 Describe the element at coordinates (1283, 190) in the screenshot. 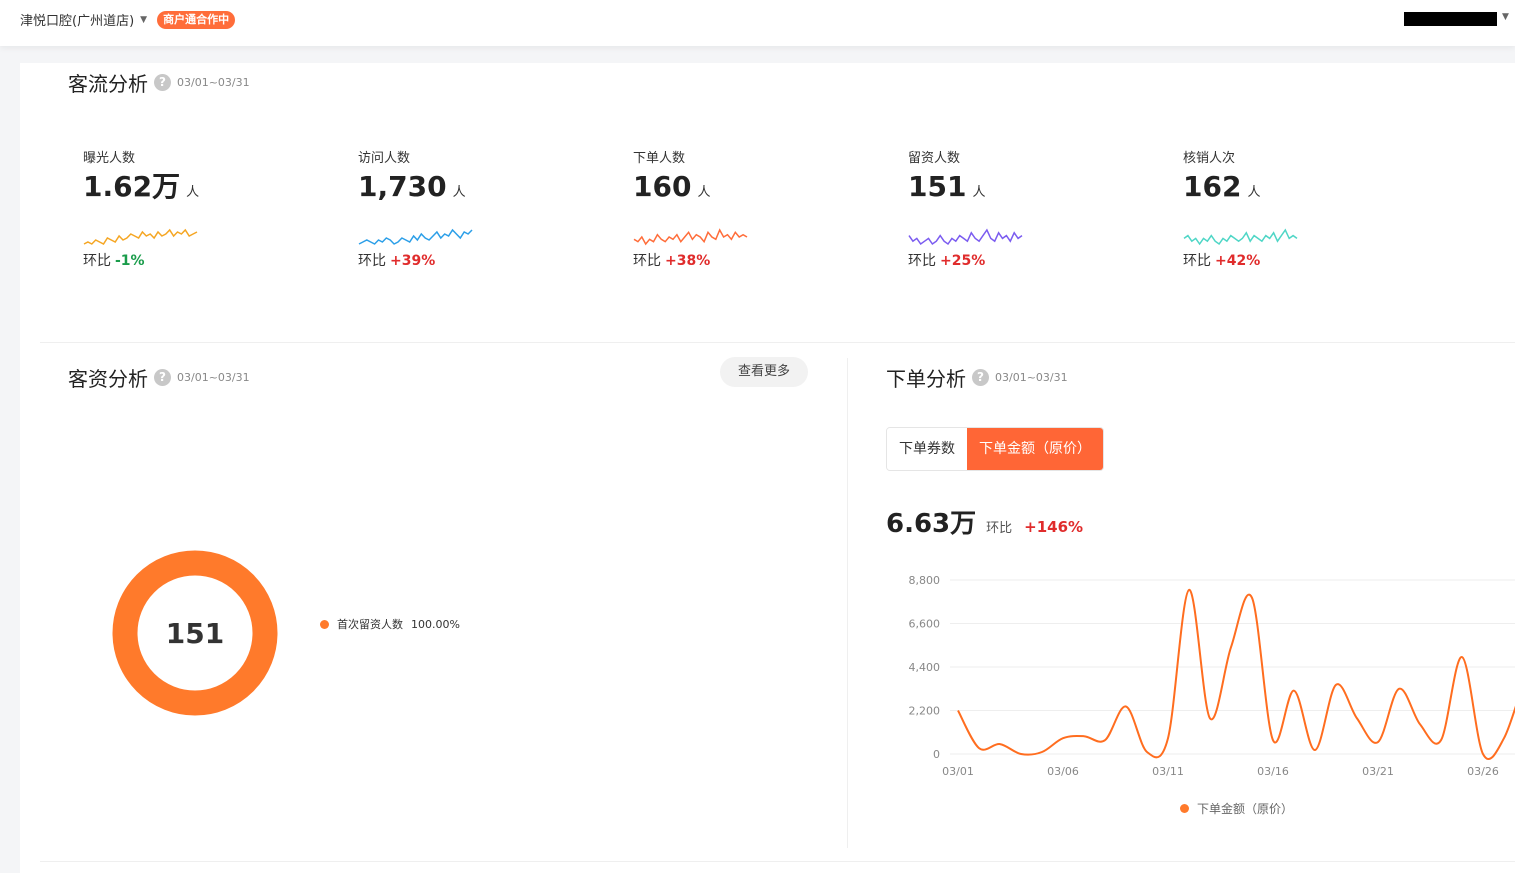

I see `metric-value: 162 人` at that location.